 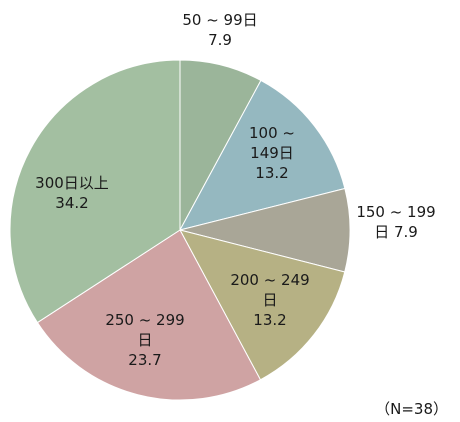 I want to click on slice-label: 300日以上 34.2, so click(x=72, y=193).